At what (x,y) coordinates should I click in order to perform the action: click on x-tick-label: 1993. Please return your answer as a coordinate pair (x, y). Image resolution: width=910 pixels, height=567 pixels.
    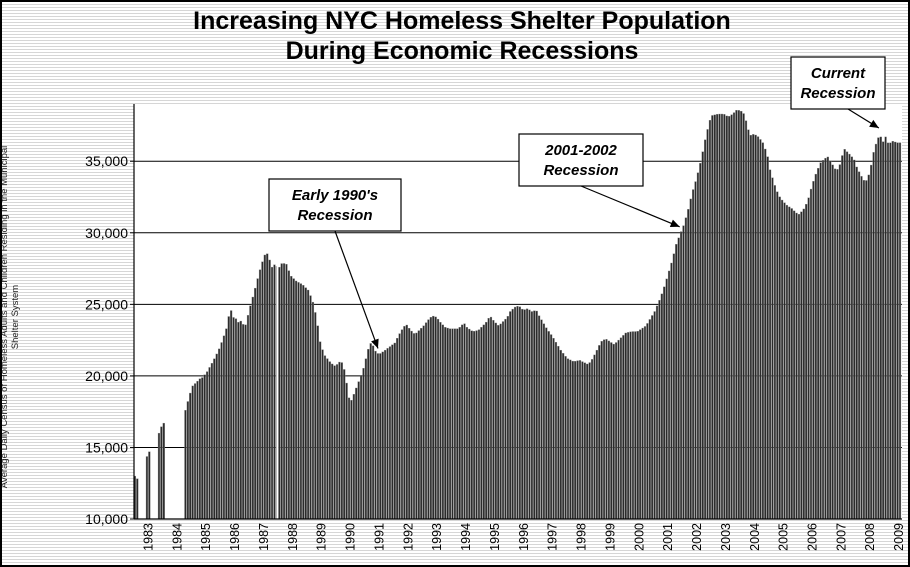
    Looking at the image, I should click on (437, 537).